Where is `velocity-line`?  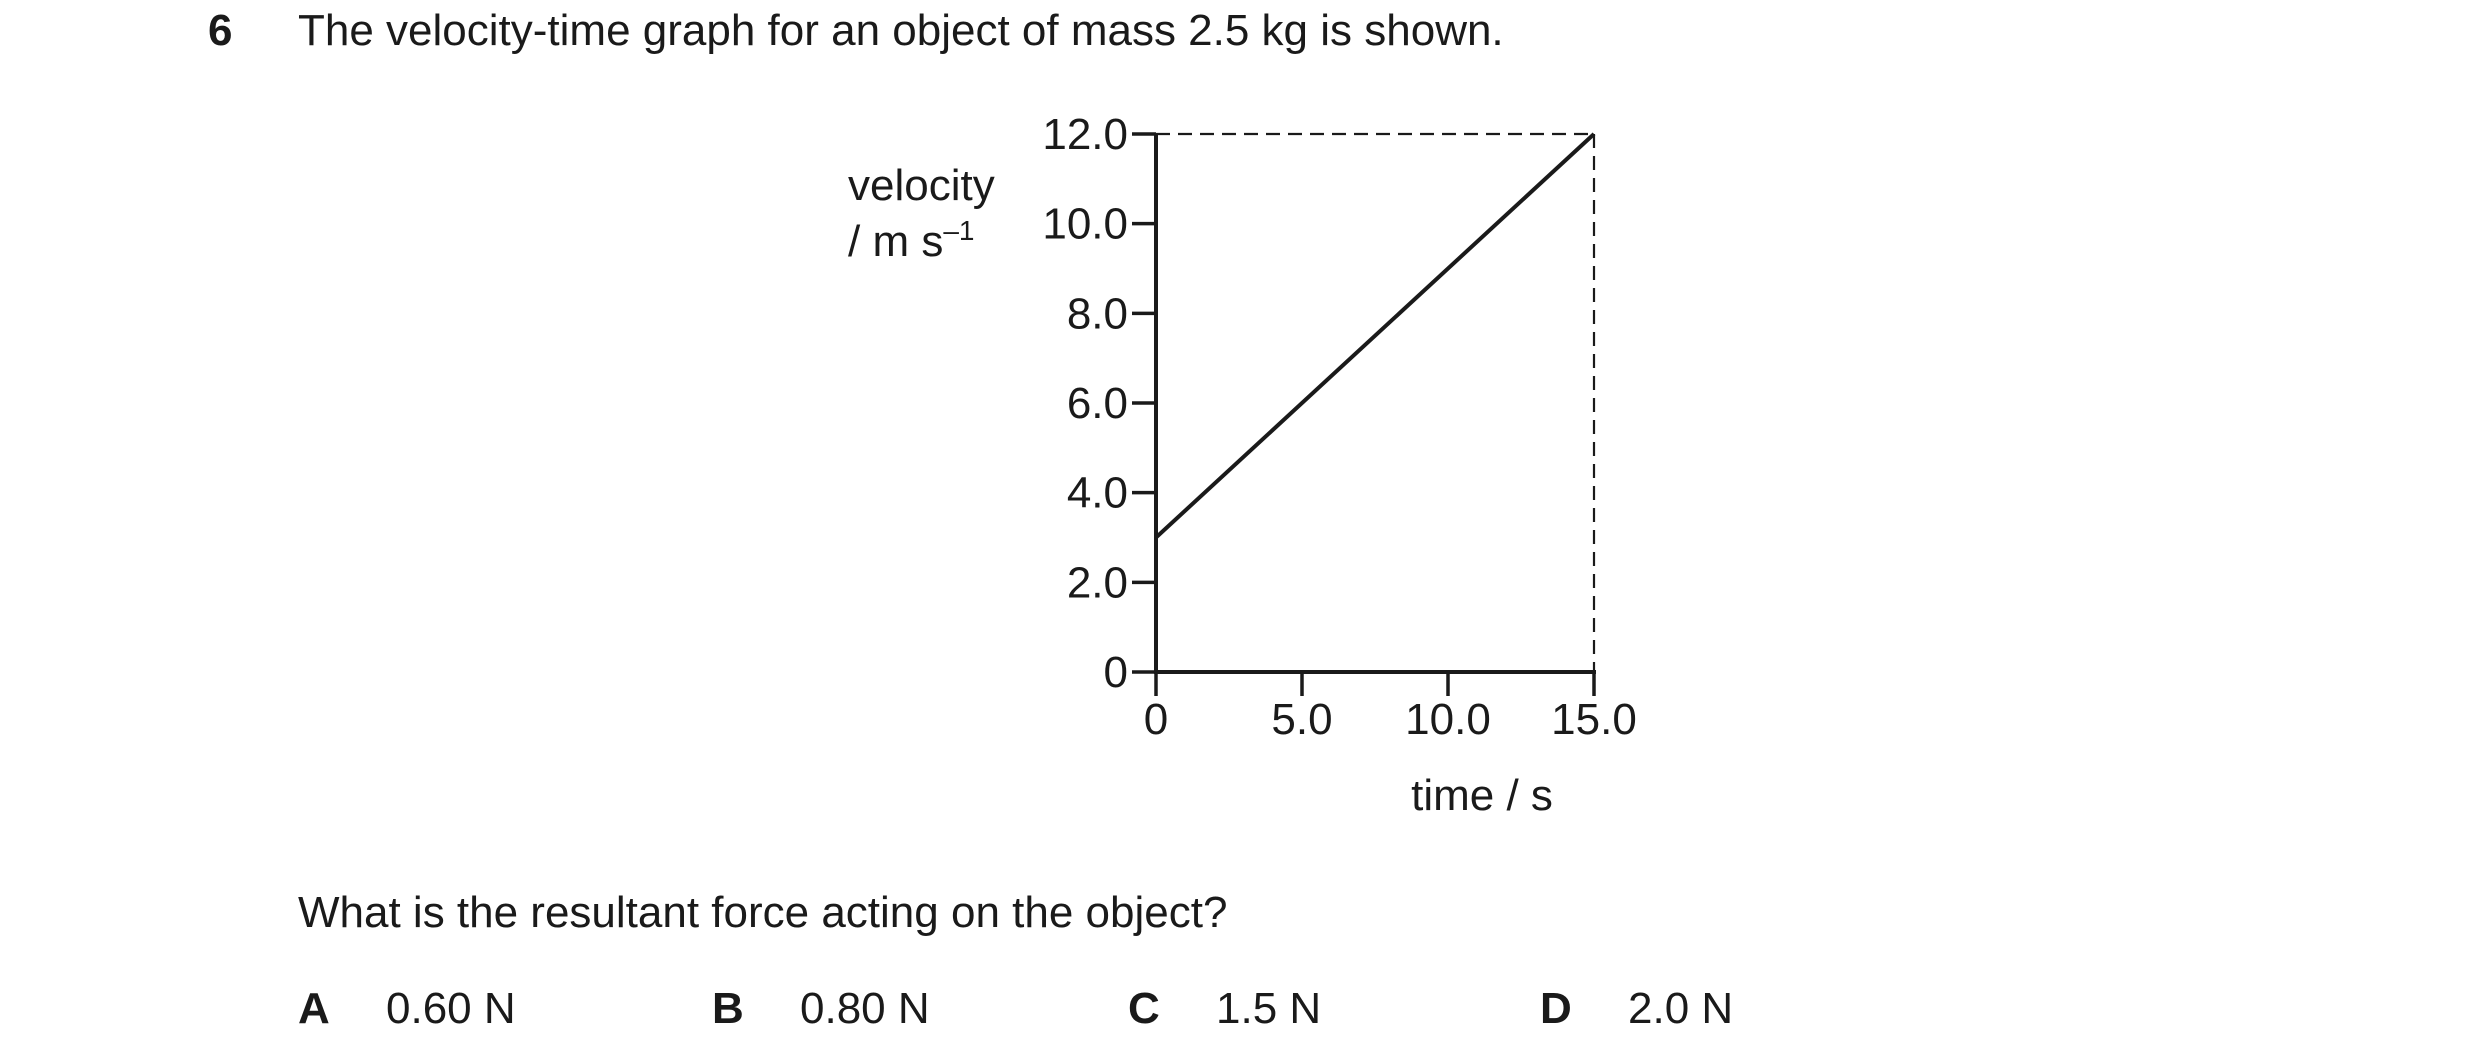
velocity-line is located at coordinates (1375, 335).